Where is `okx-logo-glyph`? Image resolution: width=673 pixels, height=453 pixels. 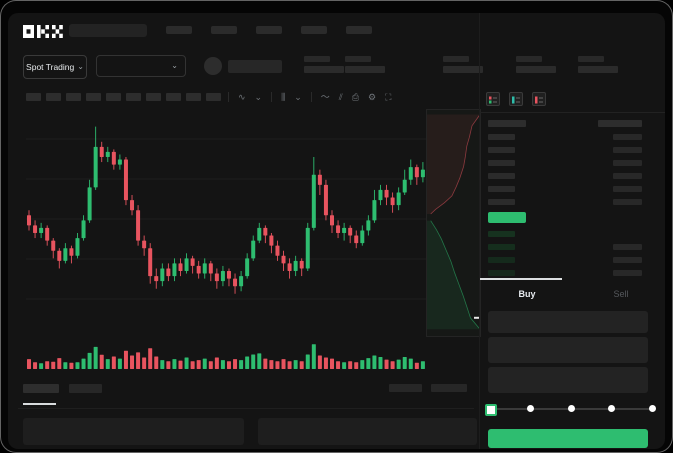
okx-logo-glyph is located at coordinates (43, 31).